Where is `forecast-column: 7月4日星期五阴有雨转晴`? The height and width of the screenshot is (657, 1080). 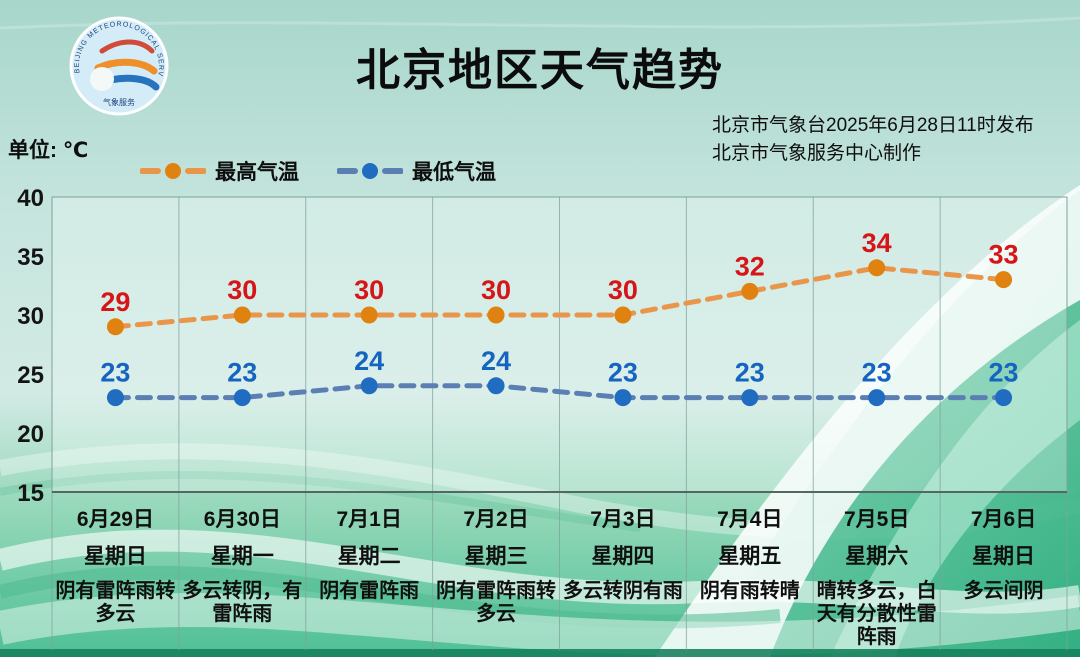 forecast-column: 7月4日星期五阴有雨转晴 is located at coordinates (749, 572).